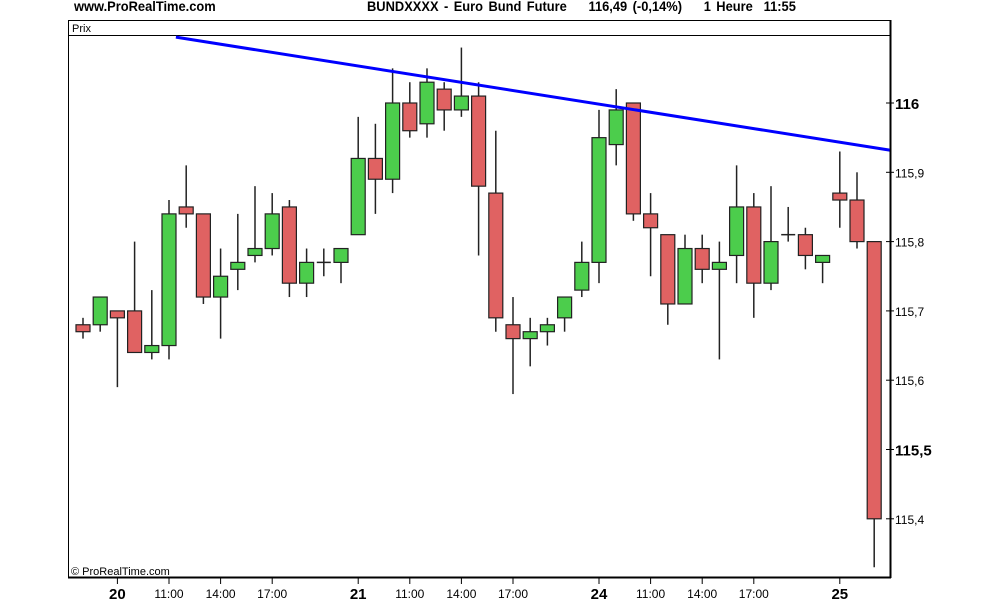  What do you see at coordinates (117, 593) in the screenshot?
I see `x-tick-label: 20` at bounding box center [117, 593].